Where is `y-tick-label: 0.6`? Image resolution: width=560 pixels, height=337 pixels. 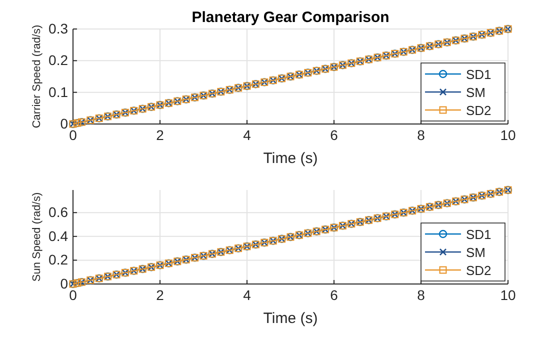 y-tick-label: 0.6 is located at coordinates (58, 212).